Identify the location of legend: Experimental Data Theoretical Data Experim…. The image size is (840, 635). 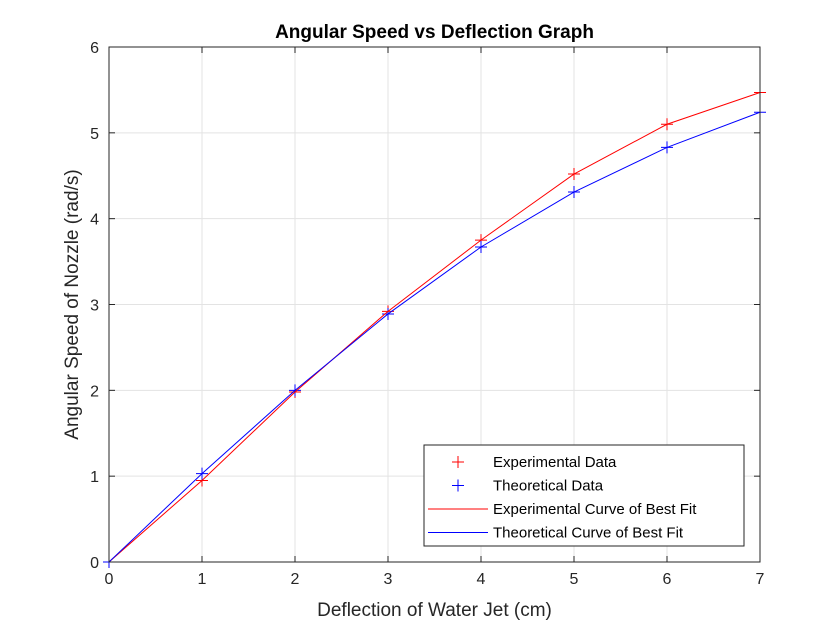
(584, 495).